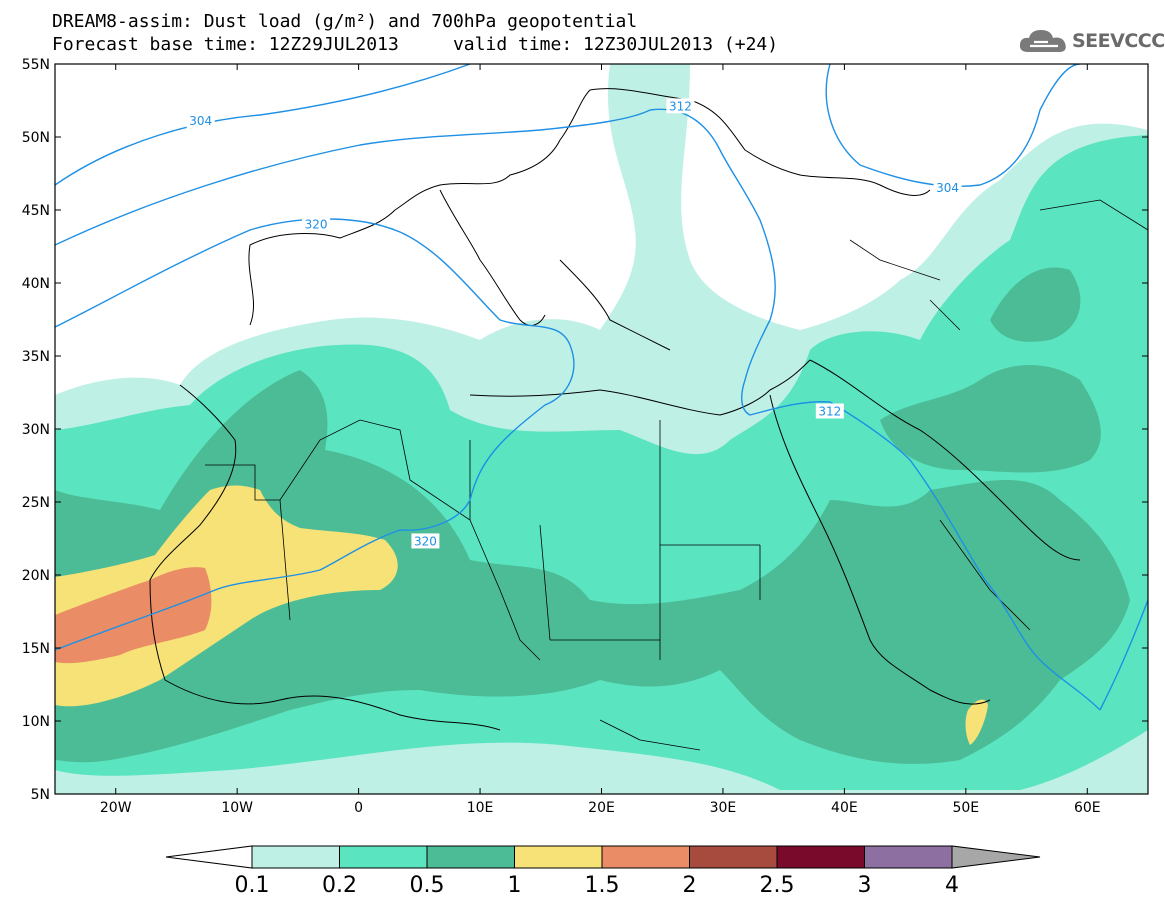  I want to click on lon-tick-label: 0, so click(358, 808).